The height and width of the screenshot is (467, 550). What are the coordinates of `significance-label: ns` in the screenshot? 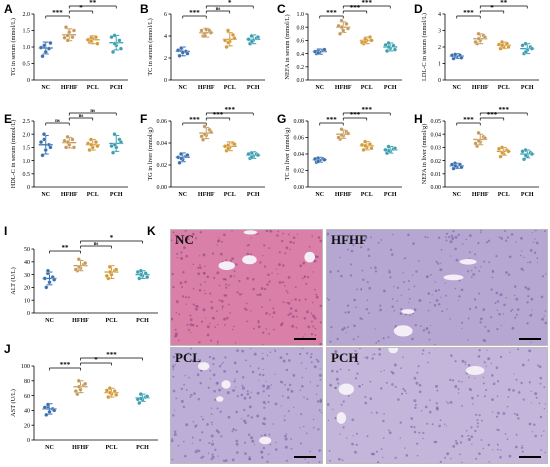 It's located at (92, 111).